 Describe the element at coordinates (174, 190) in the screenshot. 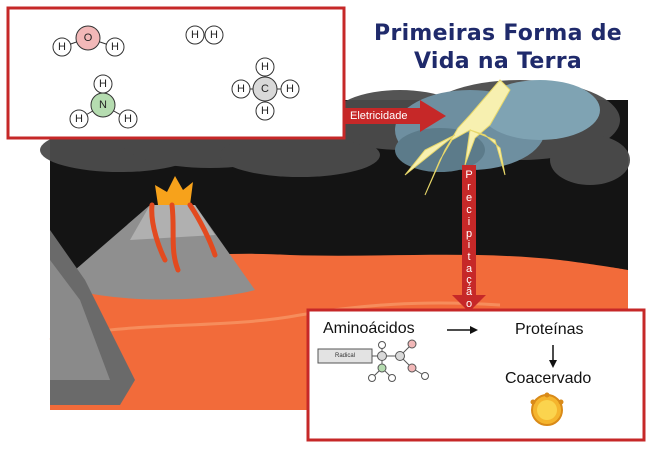

I see `volcano-eruption` at that location.